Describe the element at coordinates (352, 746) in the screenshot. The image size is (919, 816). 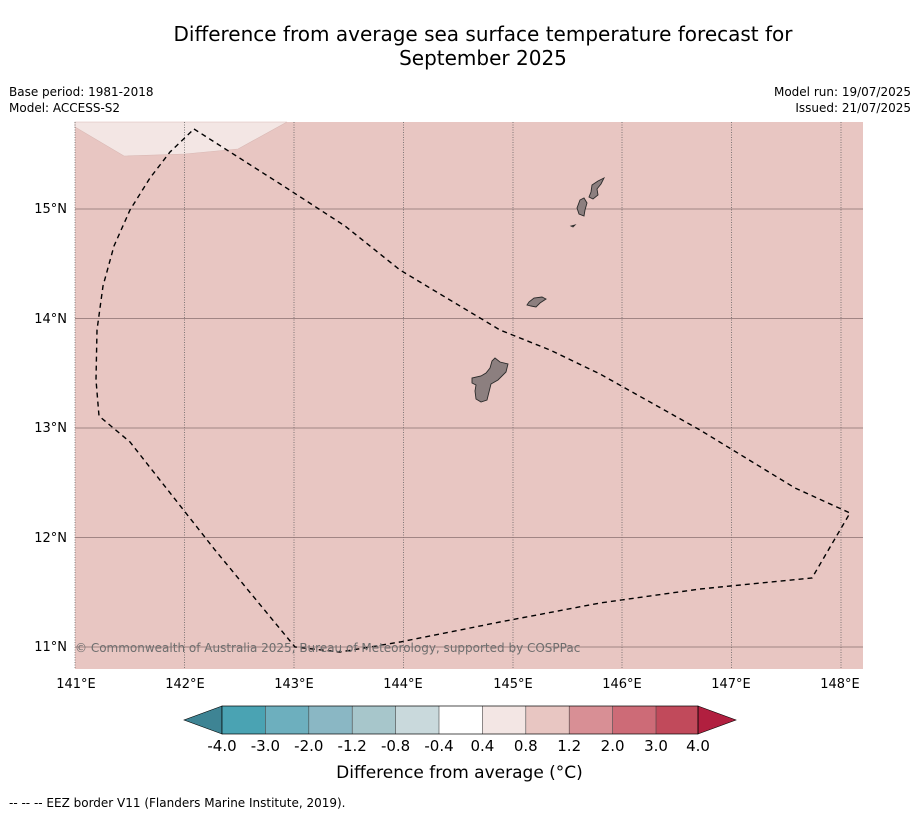
I see `colorbar-label: -1.2` at that location.